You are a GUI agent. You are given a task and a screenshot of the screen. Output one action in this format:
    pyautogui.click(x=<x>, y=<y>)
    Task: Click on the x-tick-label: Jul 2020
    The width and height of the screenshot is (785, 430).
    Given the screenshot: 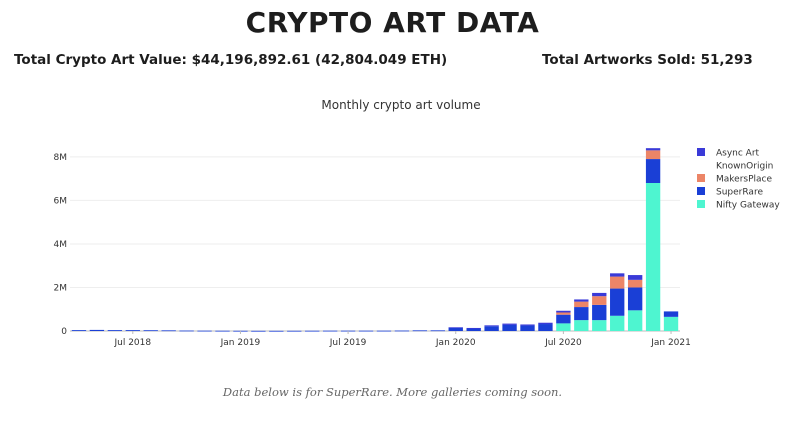 What is the action you would take?
    pyautogui.click(x=563, y=343)
    